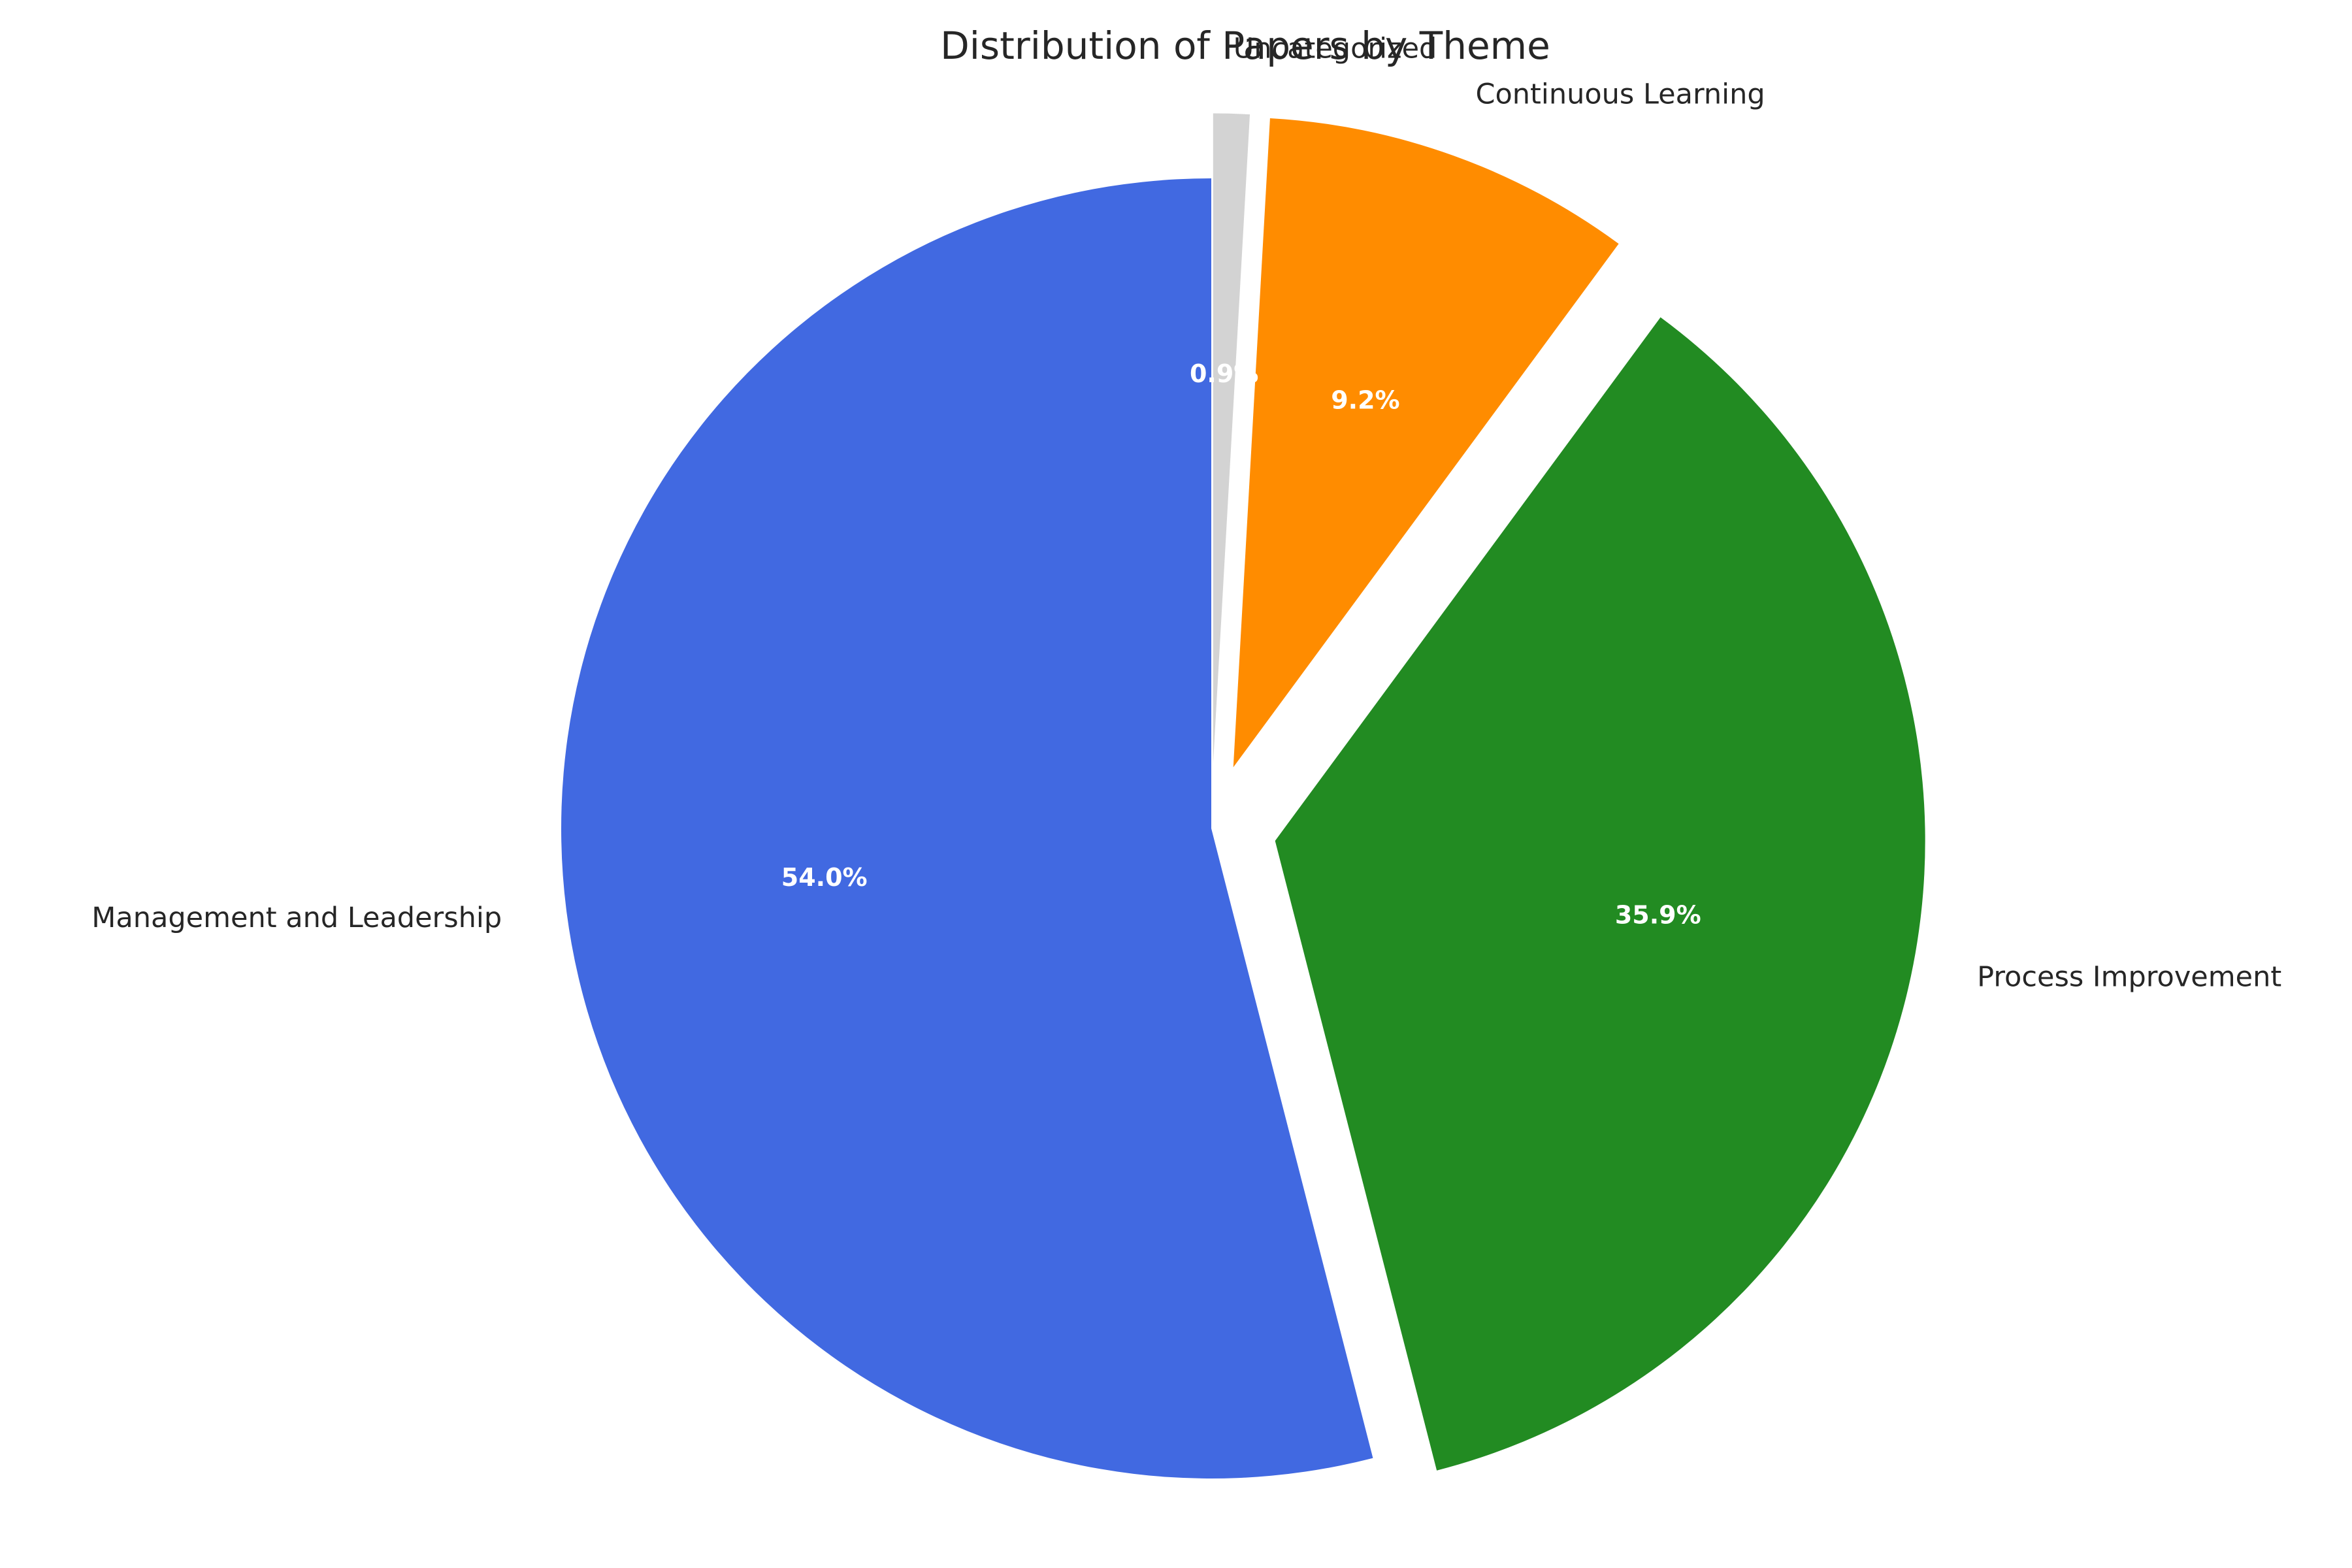  I want to click on pct-label-uncategorized: 0.9%, so click(1224, 373).